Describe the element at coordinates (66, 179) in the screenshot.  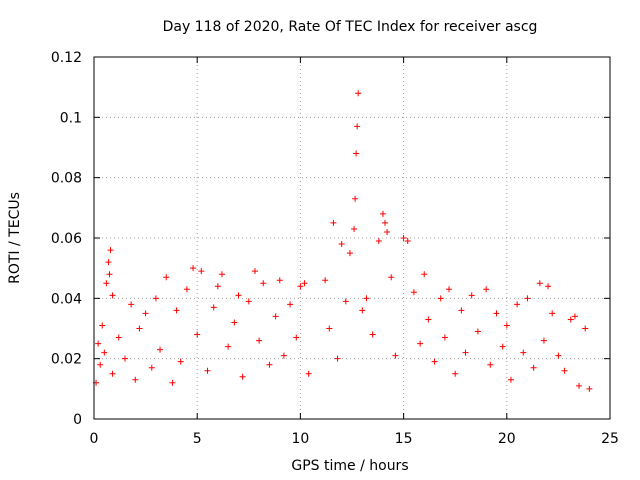
I see `y-tick-label: 0.08` at that location.